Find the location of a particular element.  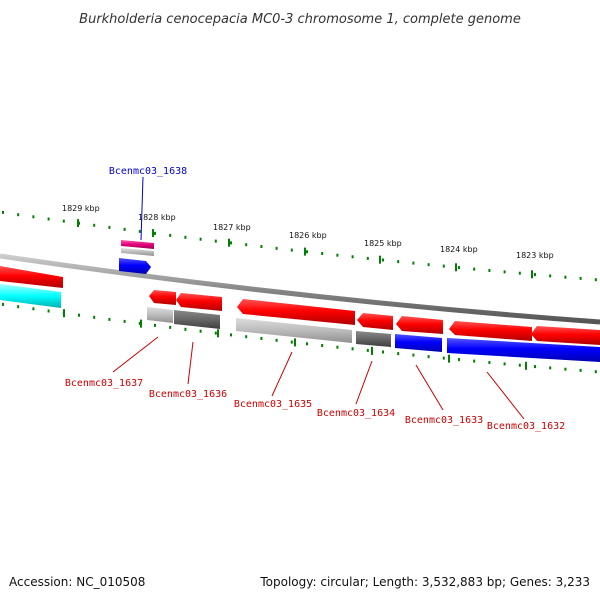

bottom-strand-features is located at coordinates (373, 326).